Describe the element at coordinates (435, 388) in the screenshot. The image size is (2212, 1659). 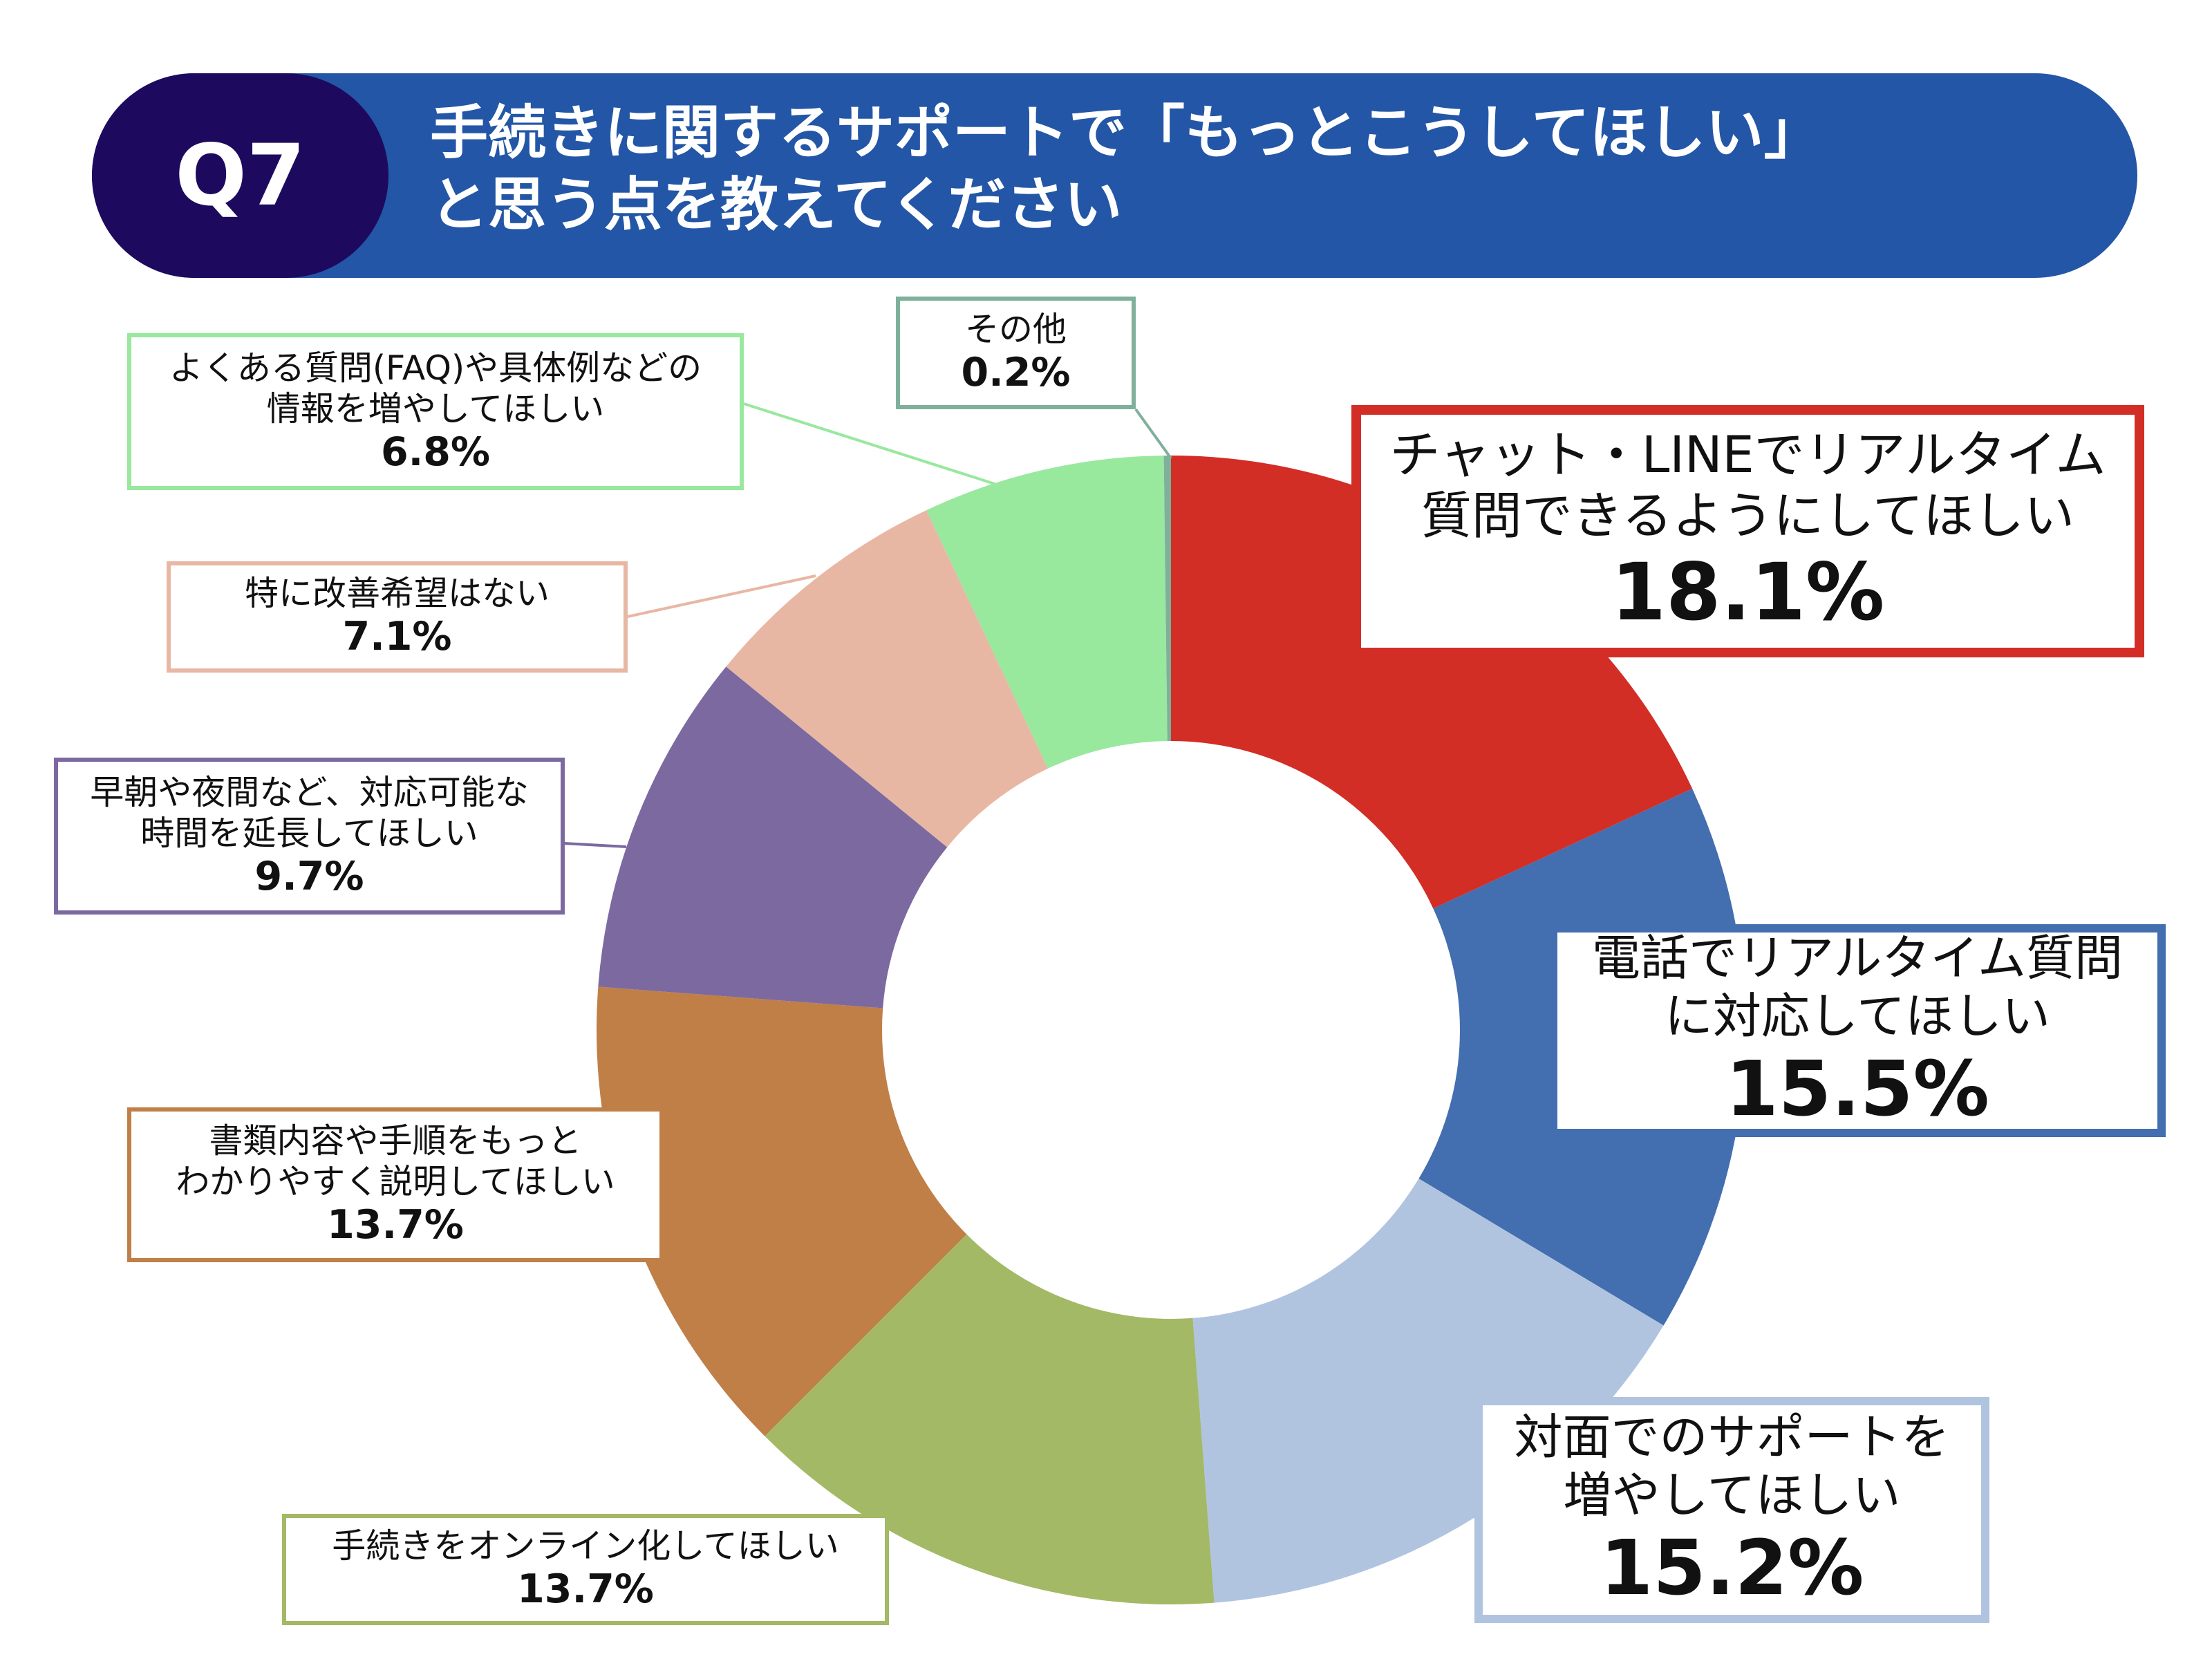
I see `category-label: よくある質問(FAQ)や具体例などの 情報を増やしてほしい` at that location.